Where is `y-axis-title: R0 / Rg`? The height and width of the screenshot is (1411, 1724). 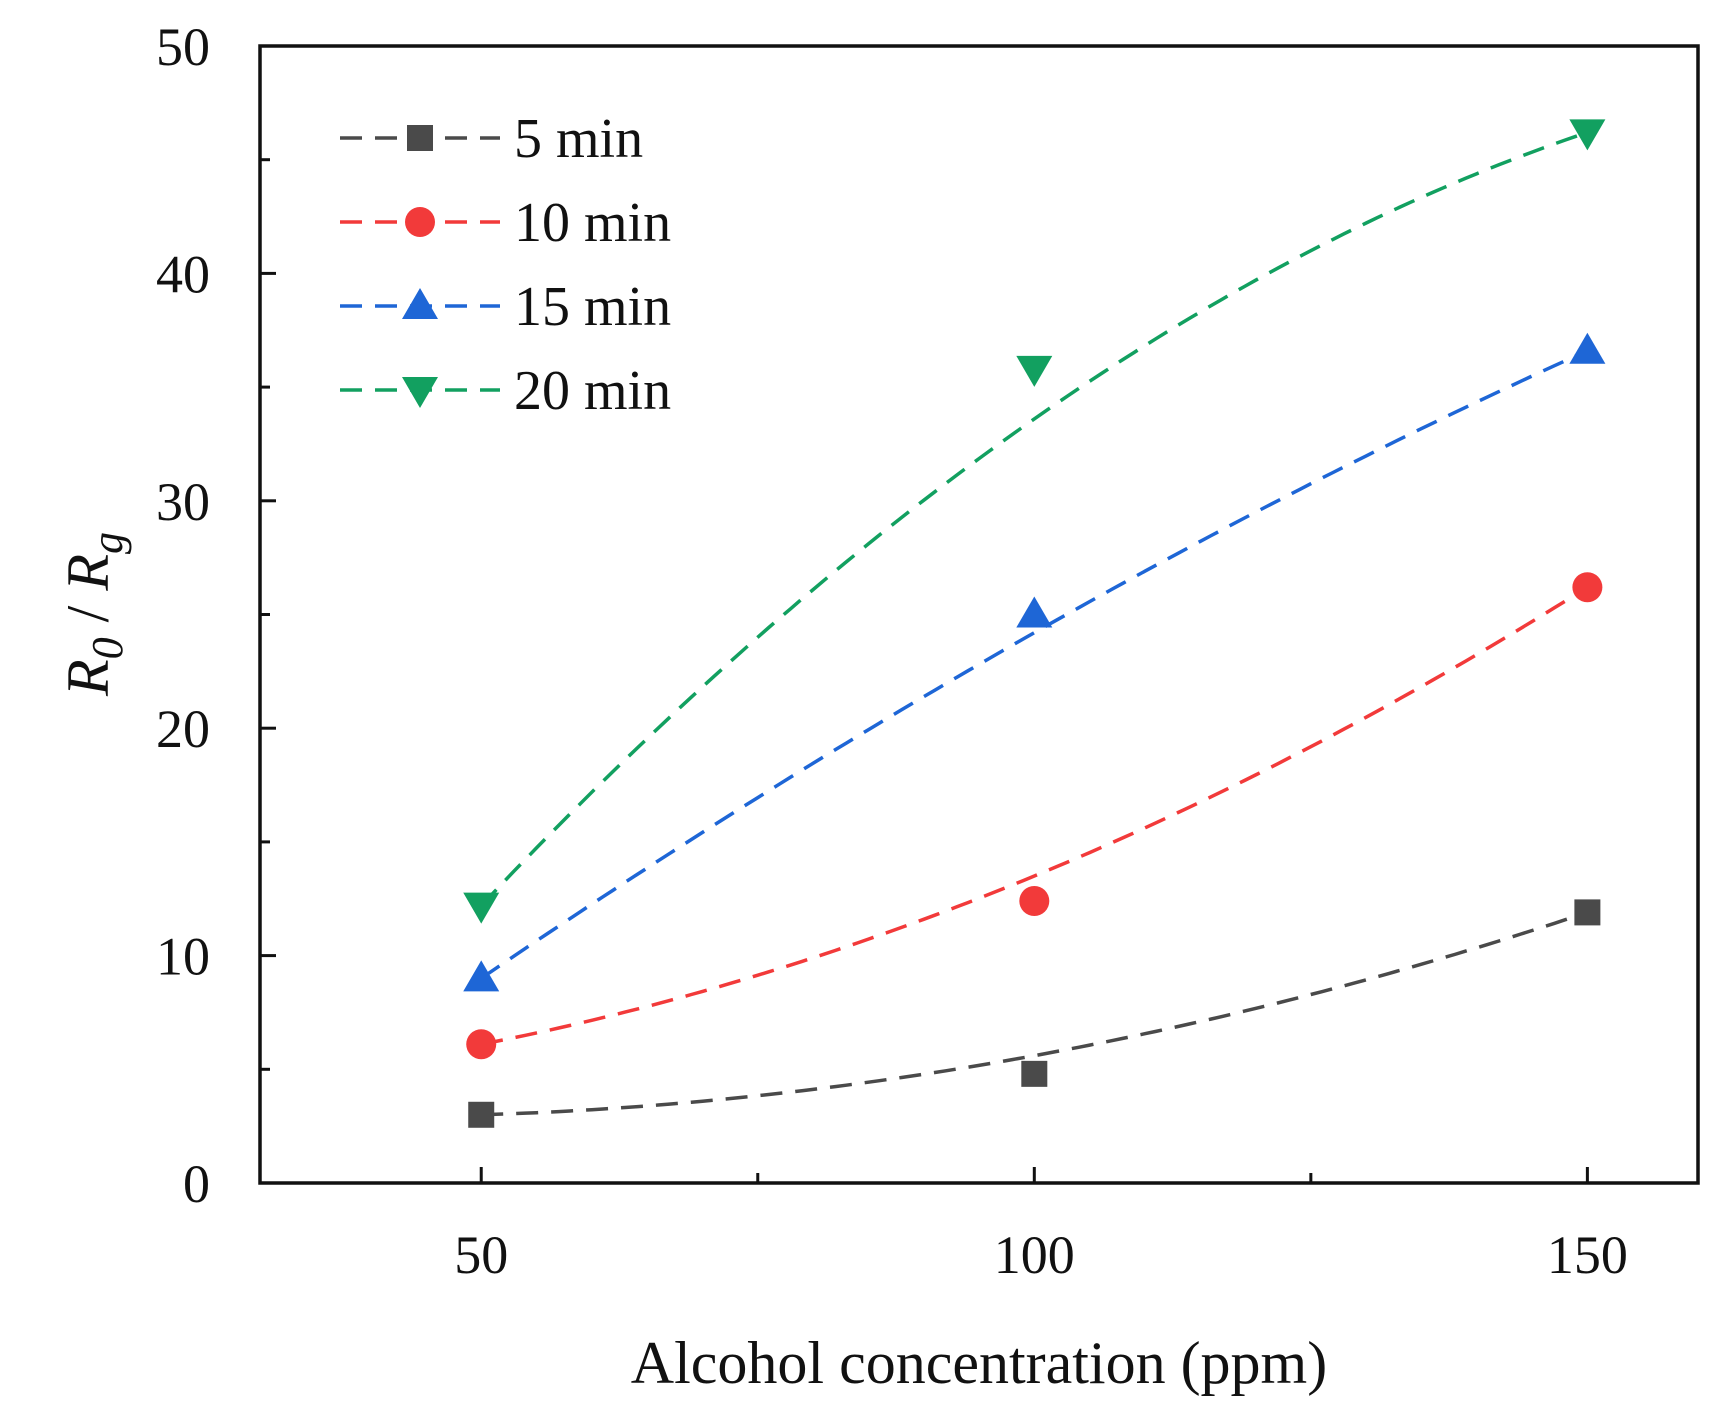 y-axis-title: R0 / Rg is located at coordinates (93, 614).